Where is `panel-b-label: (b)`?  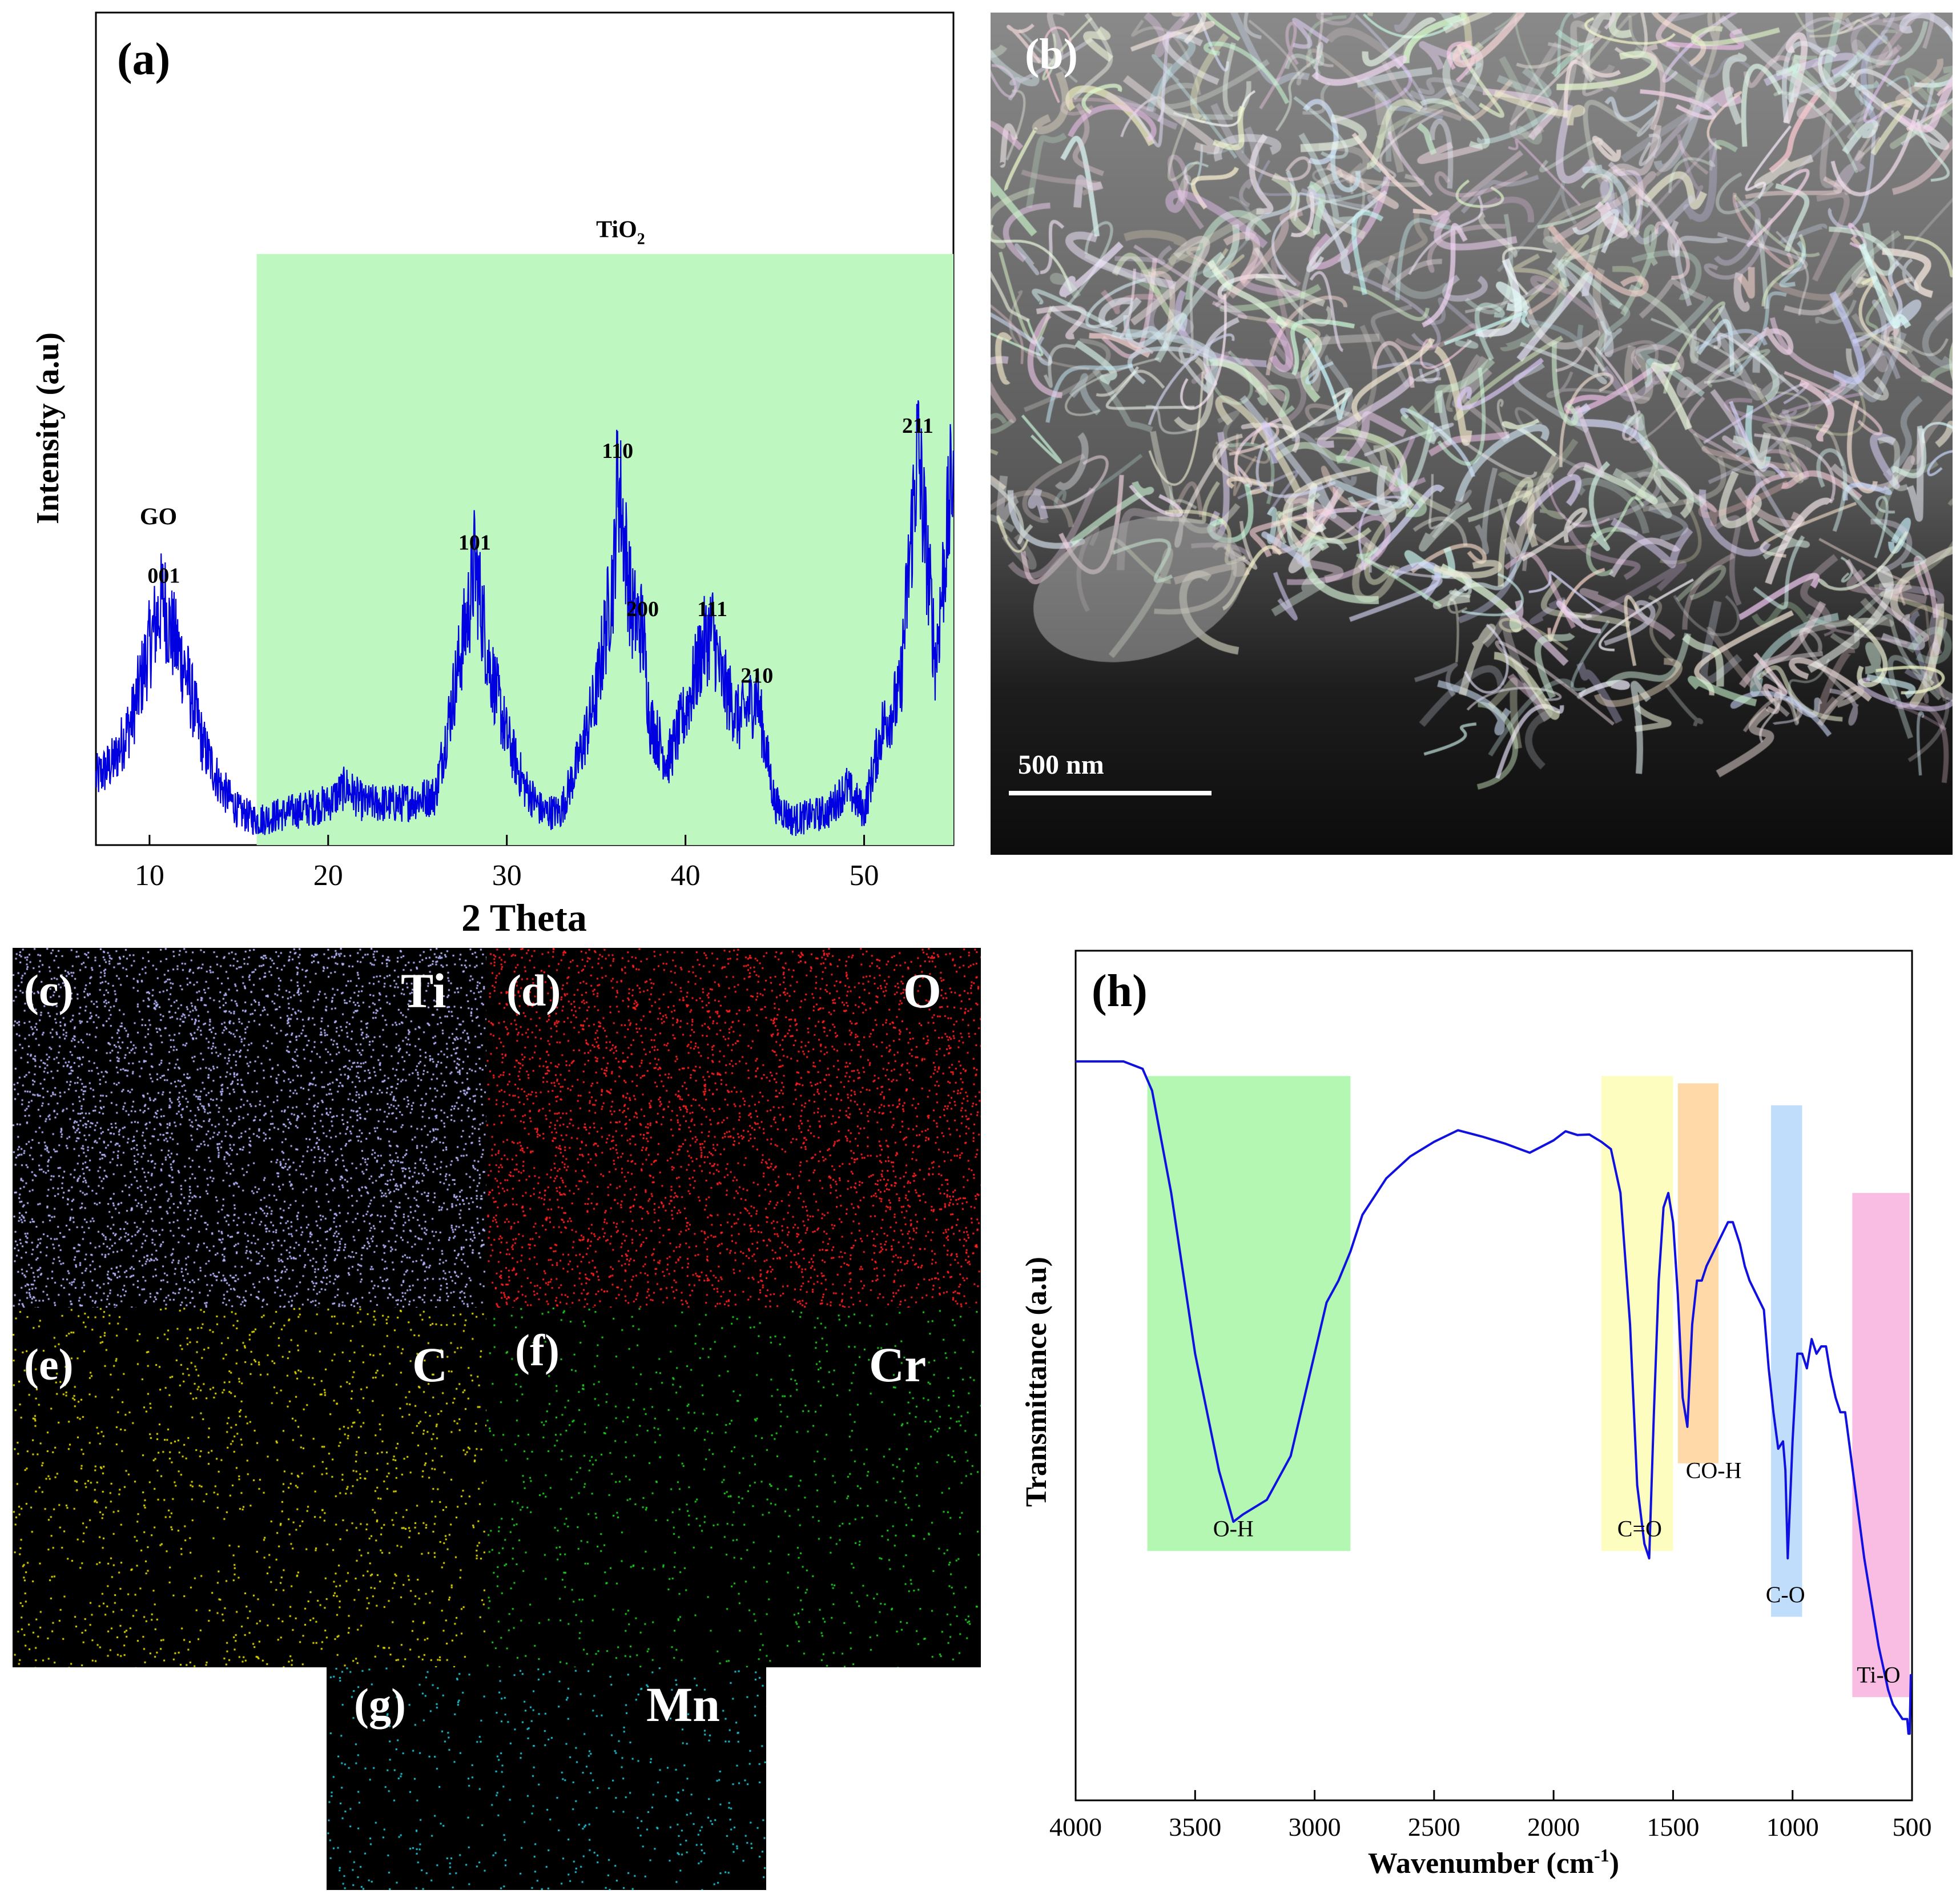 panel-b-label: (b) is located at coordinates (1051, 54).